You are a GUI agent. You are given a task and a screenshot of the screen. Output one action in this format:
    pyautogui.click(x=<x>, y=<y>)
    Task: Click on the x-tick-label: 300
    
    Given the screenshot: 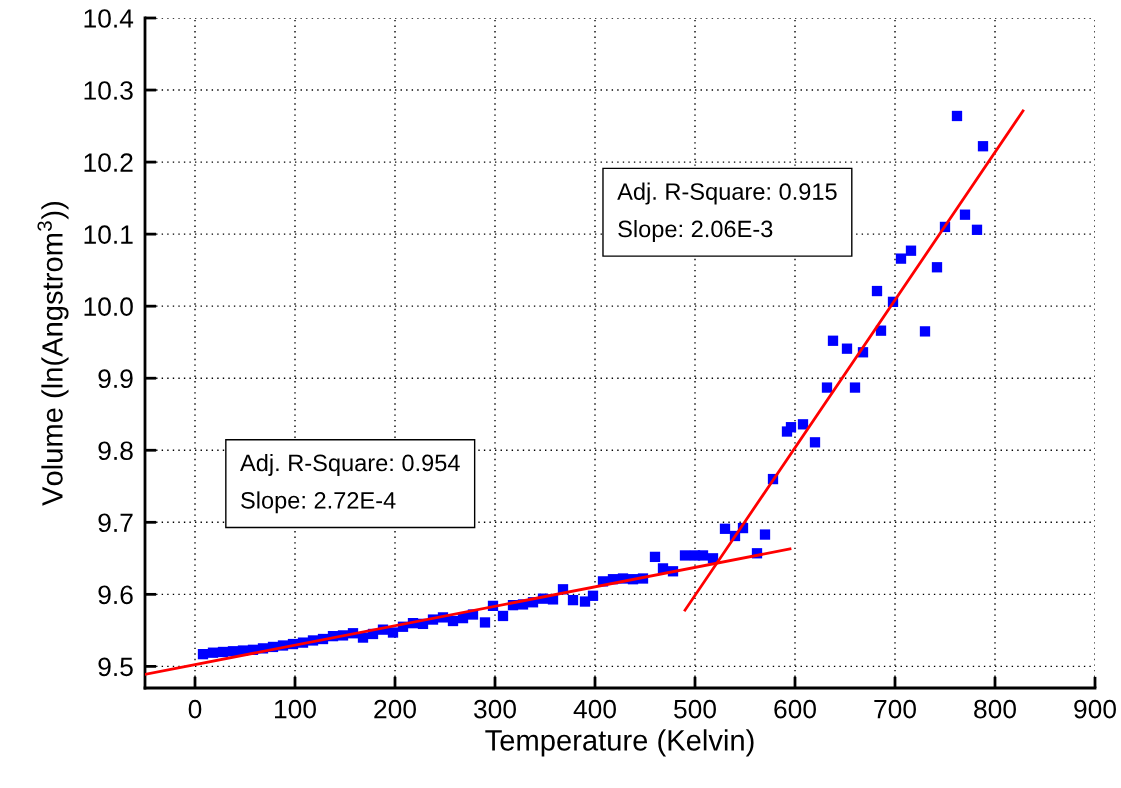 What is the action you would take?
    pyautogui.click(x=494, y=709)
    